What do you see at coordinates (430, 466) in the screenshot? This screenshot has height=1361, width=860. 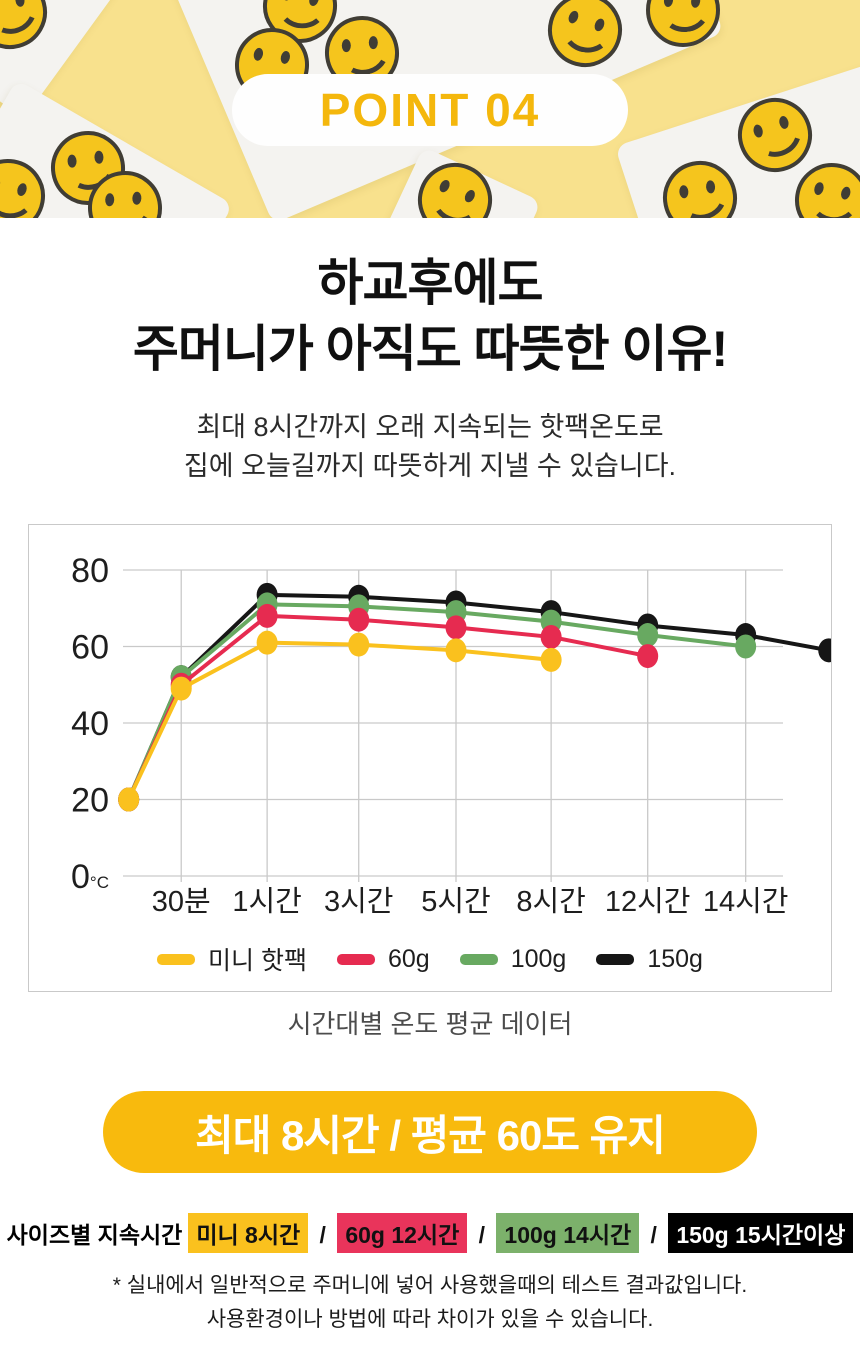 I see `subtitle-line2: 집에 오늘길까지 따뜻하게 지낼 수 있습니다.` at bounding box center [430, 466].